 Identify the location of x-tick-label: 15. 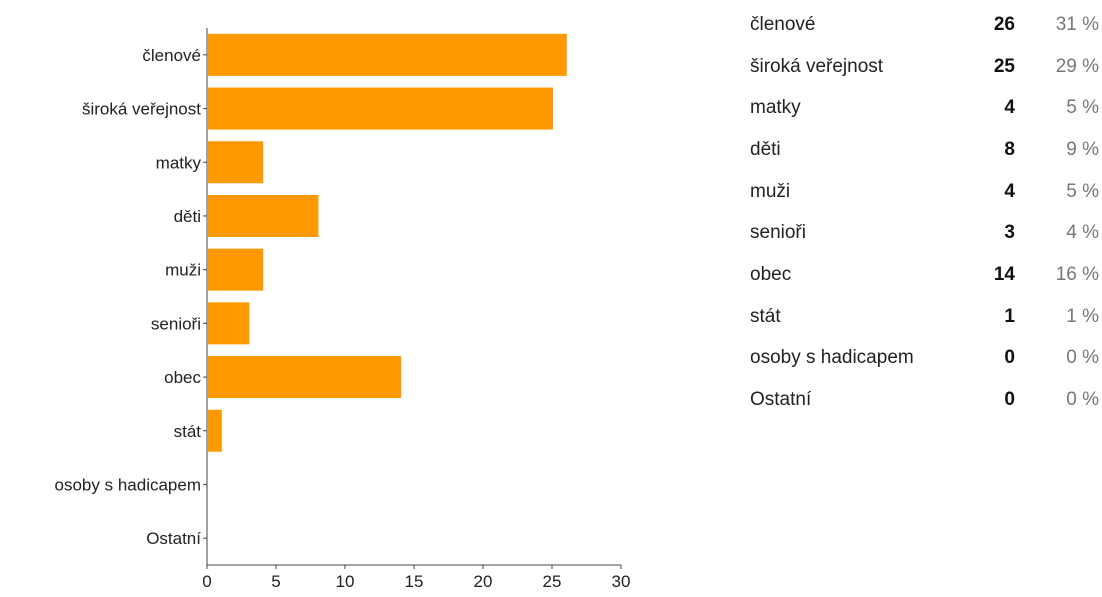
(414, 581).